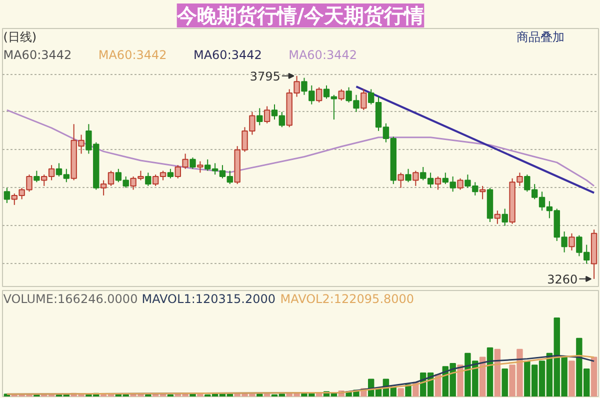  Describe the element at coordinates (20, 37) in the screenshot. I see `annotation: (日线)` at that location.